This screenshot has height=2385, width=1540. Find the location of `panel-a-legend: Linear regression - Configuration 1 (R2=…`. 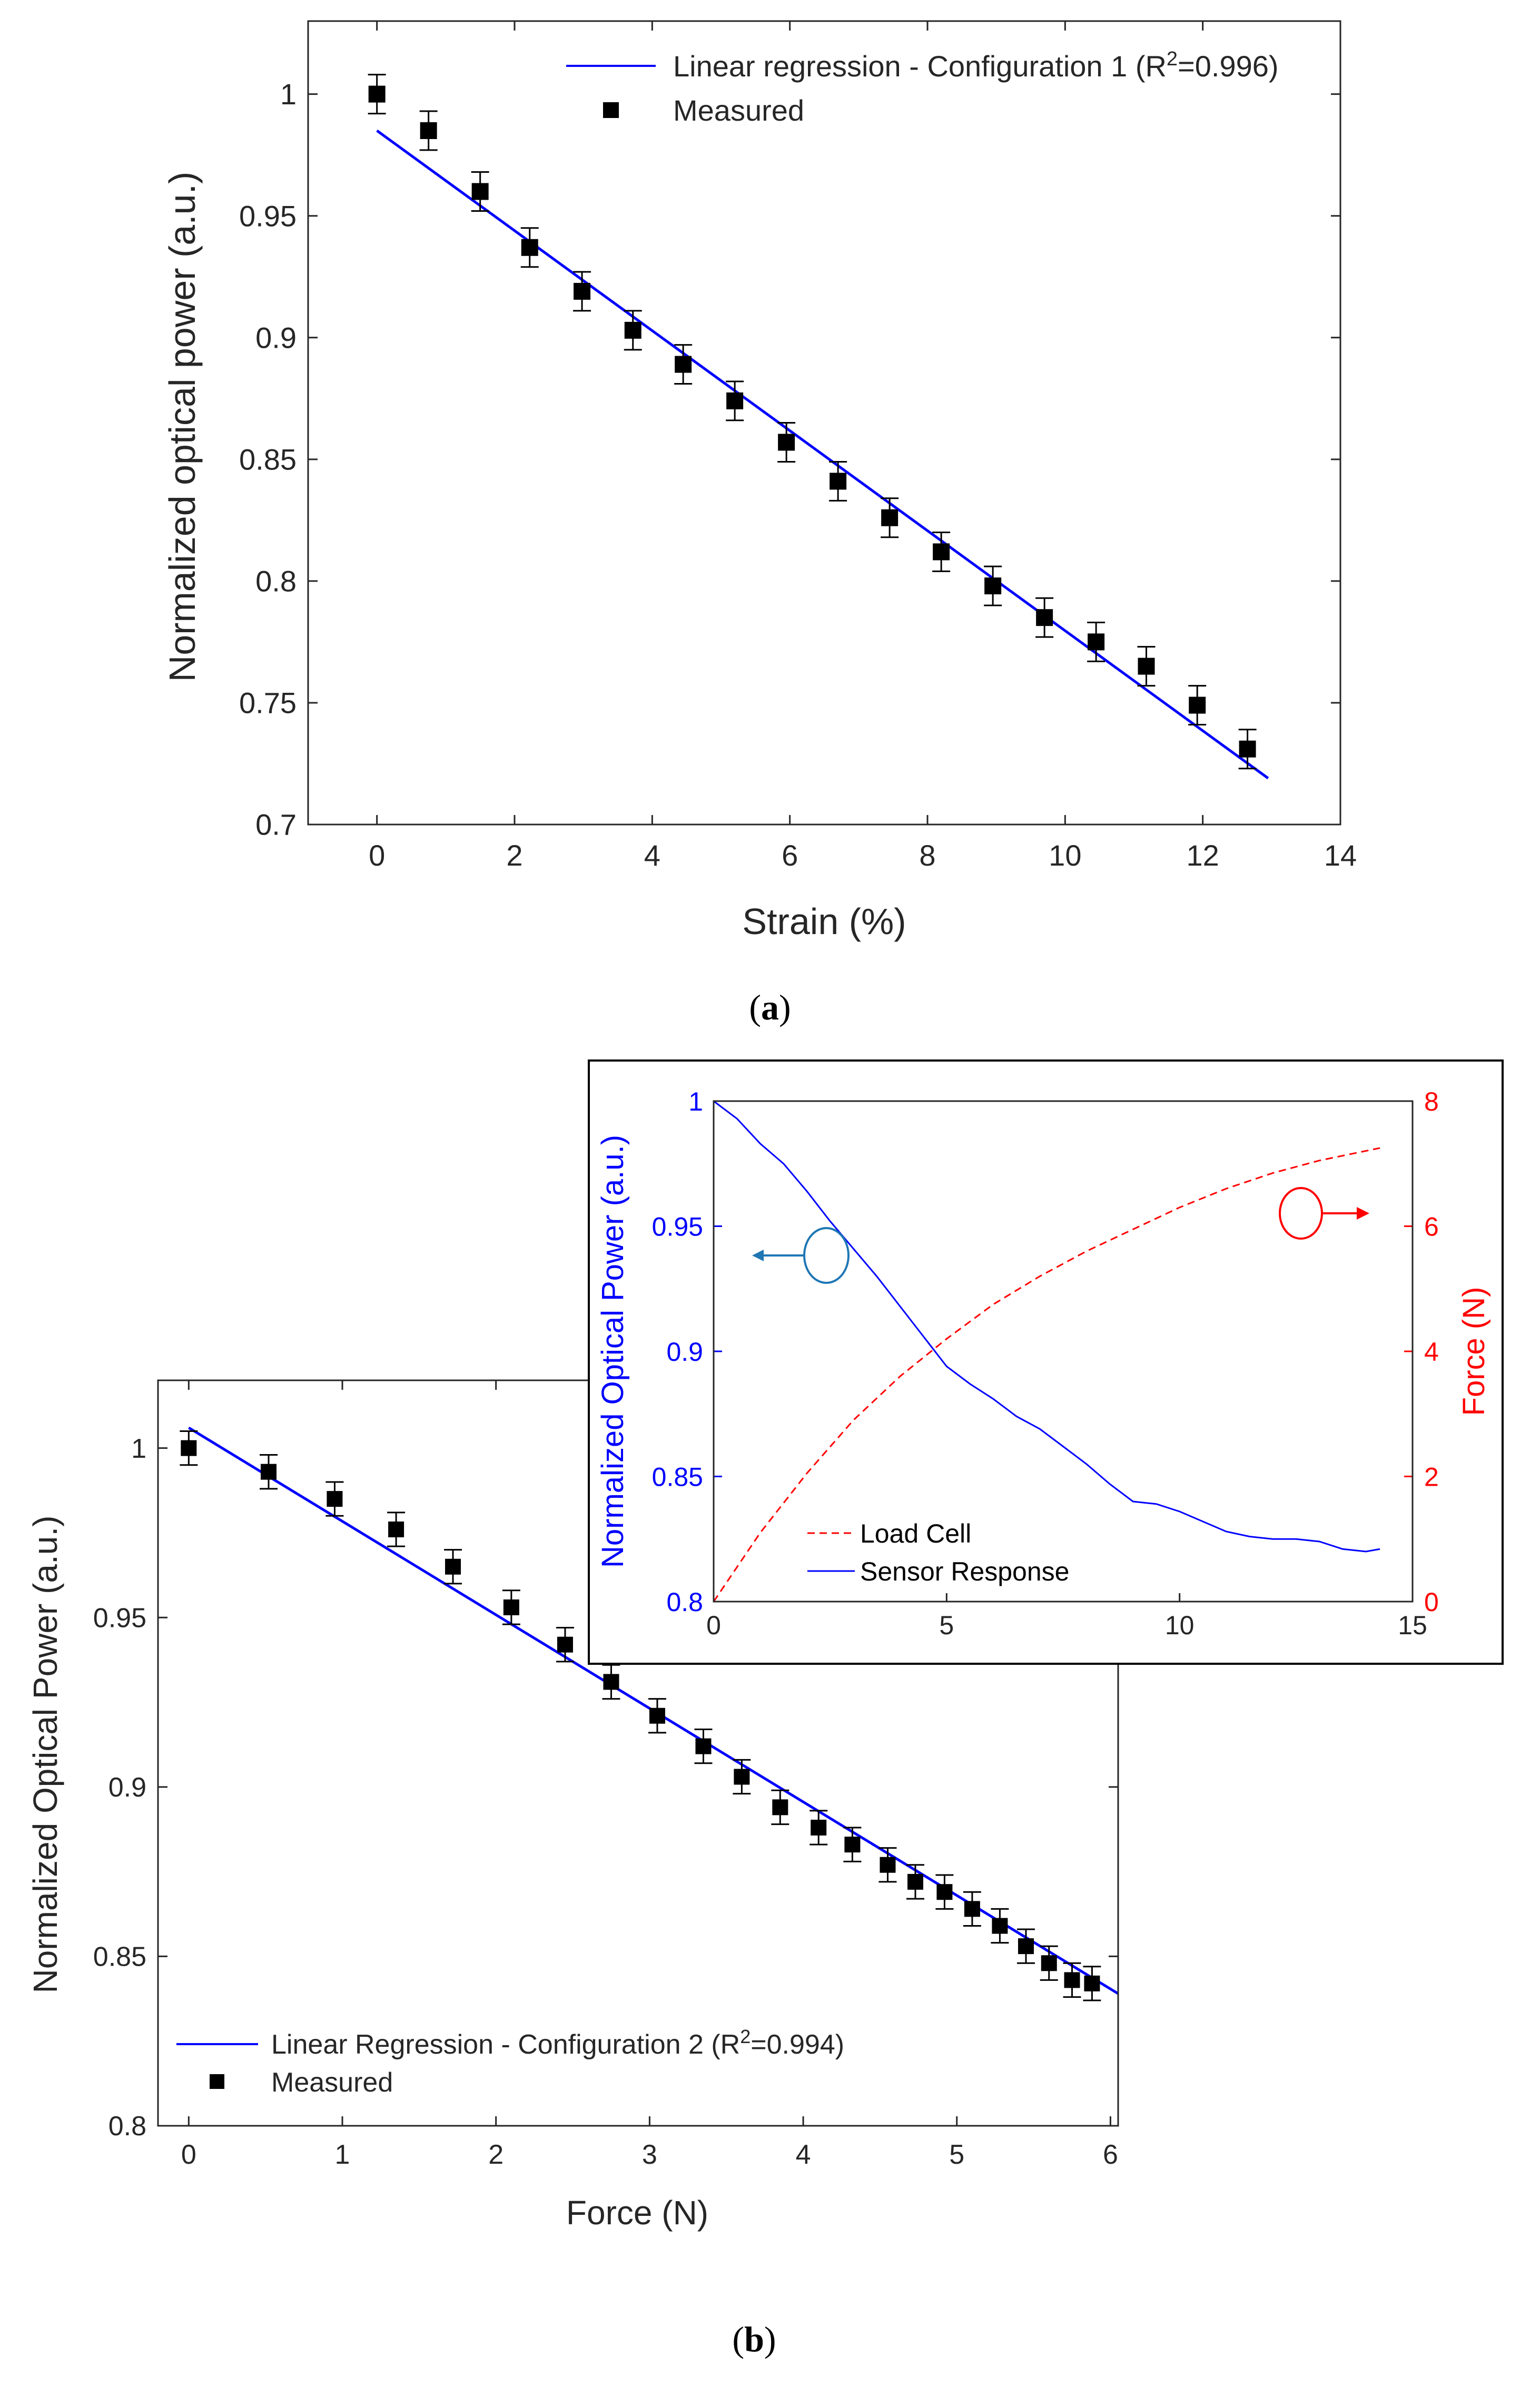

panel-a-legend: Linear regression - Configuration 1 (R2=… is located at coordinates (923, 87).